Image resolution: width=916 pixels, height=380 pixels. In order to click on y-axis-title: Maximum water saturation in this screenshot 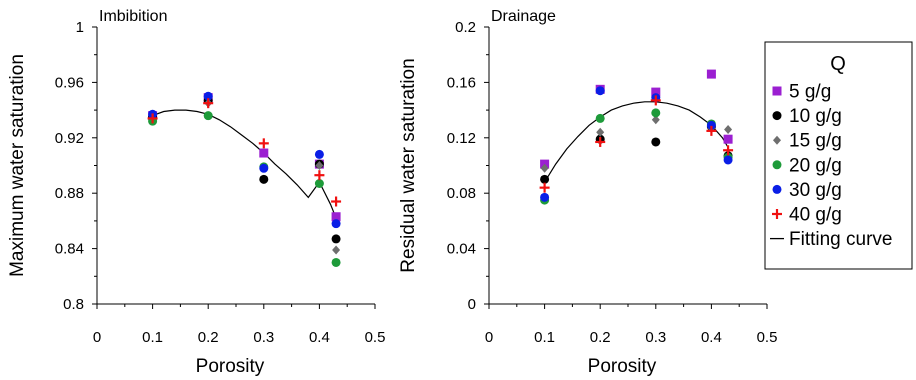, I will do `click(17, 165)`.